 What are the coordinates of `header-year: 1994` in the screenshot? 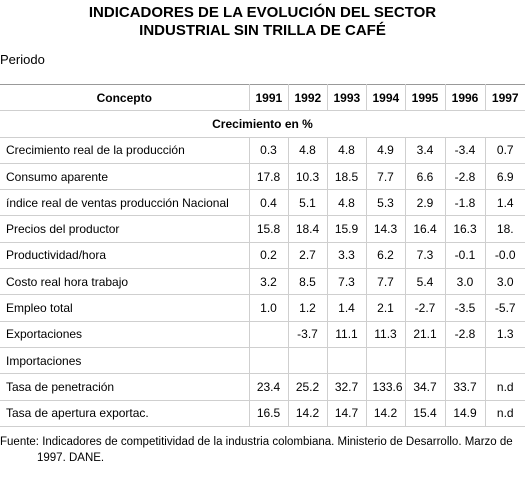 It's located at (385, 97).